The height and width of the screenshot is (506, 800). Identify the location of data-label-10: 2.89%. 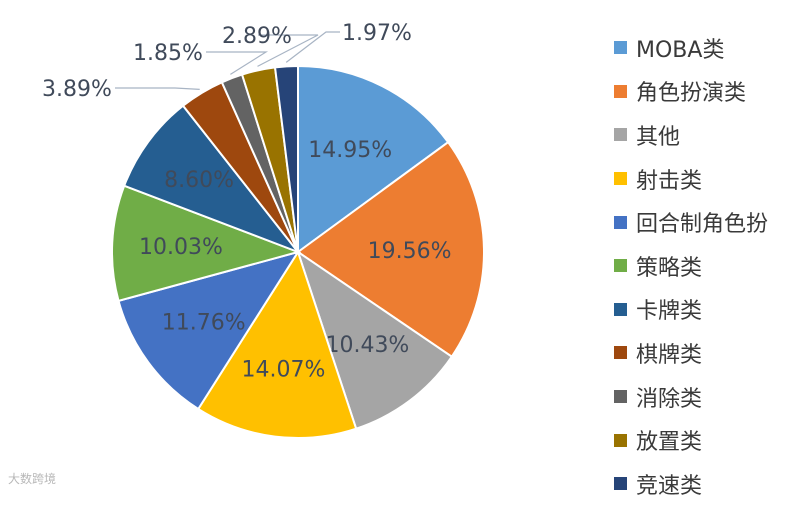
(257, 36).